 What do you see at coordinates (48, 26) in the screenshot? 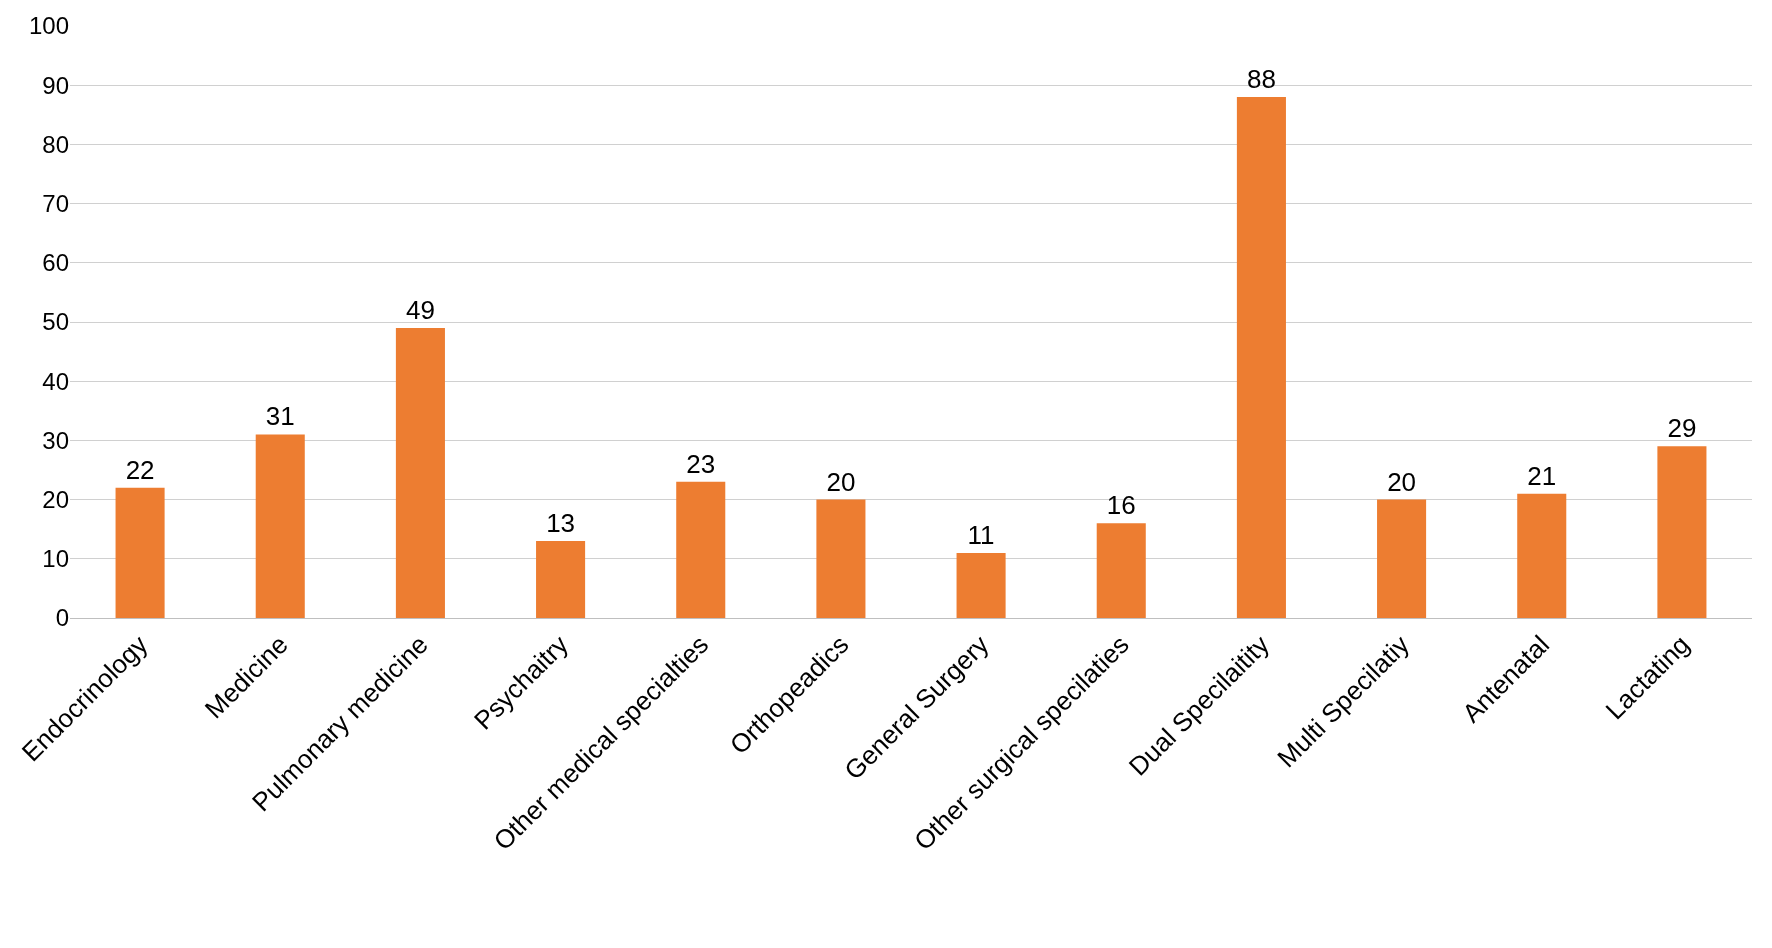
I see `y-tick-label: 100` at bounding box center [48, 26].